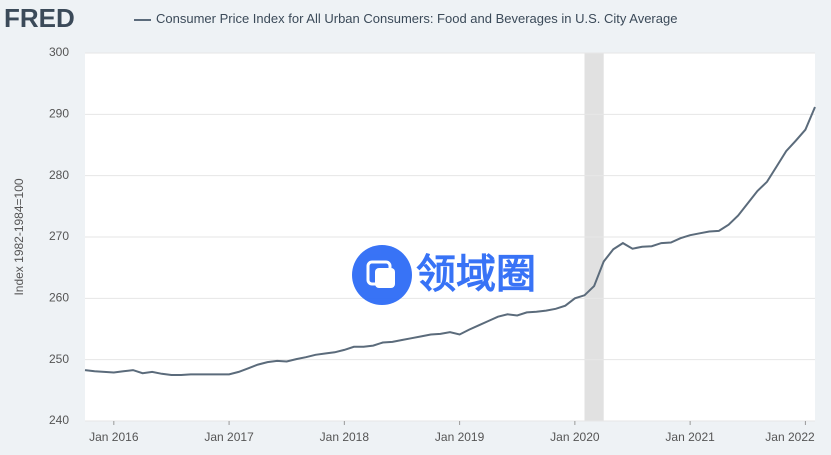  I want to click on y-axis-label: Index 1982-1984=100, so click(19, 236).